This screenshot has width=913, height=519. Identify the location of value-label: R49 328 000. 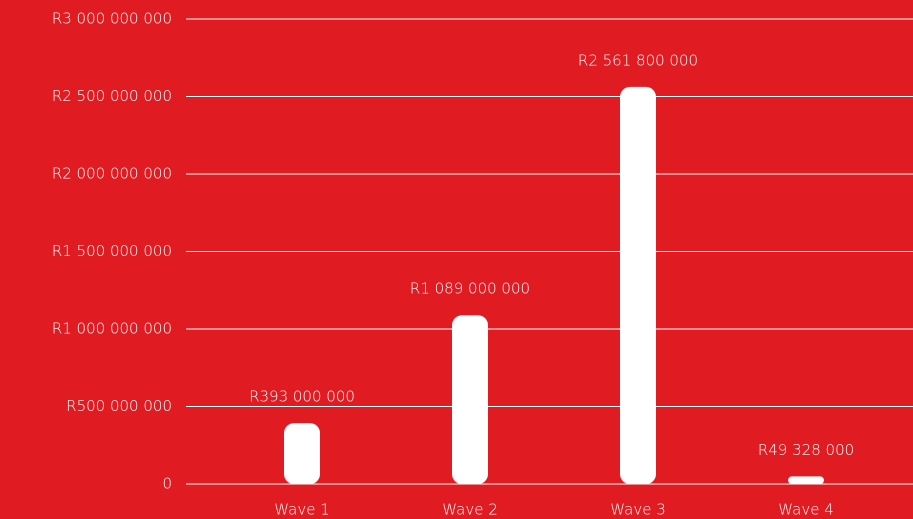
(806, 450).